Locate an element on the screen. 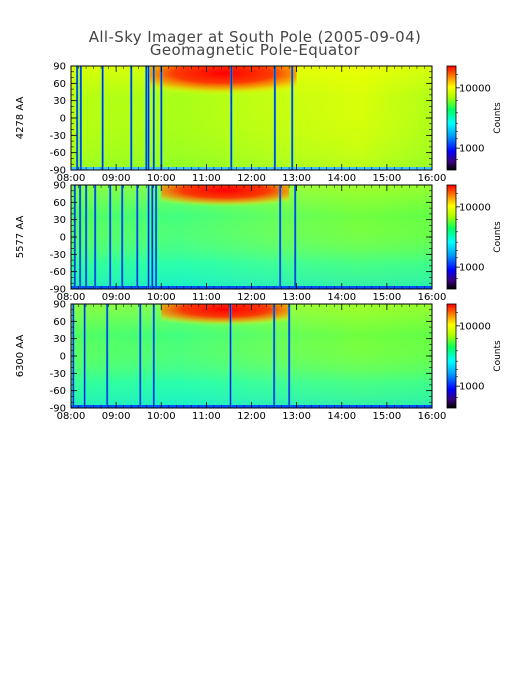  chart-subtitle: Geomagnetic Pole-Equator is located at coordinates (255, 50).